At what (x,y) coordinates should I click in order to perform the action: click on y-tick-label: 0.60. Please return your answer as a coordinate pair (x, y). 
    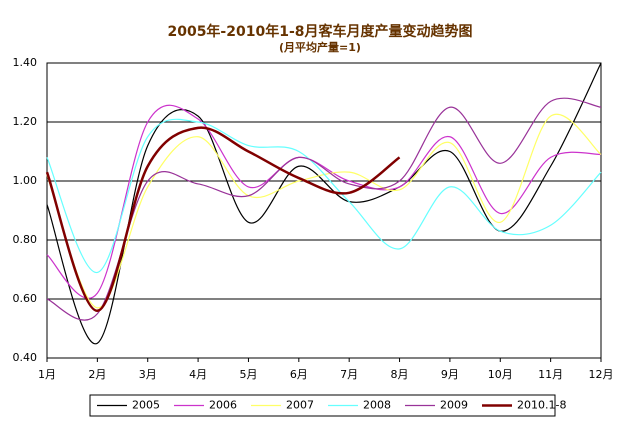
    Looking at the image, I should click on (25, 298).